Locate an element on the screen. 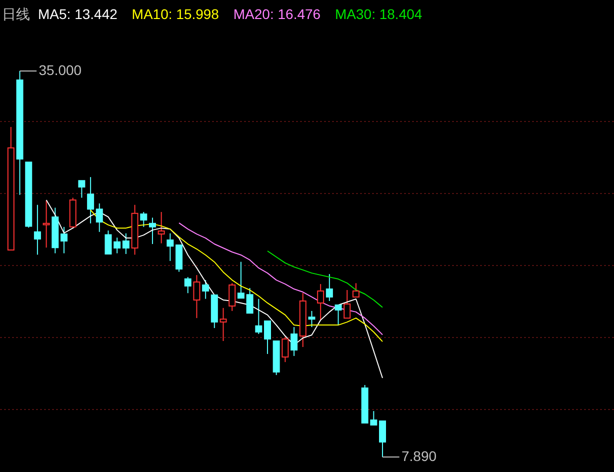  chart-title: 日线 is located at coordinates (16, 14).